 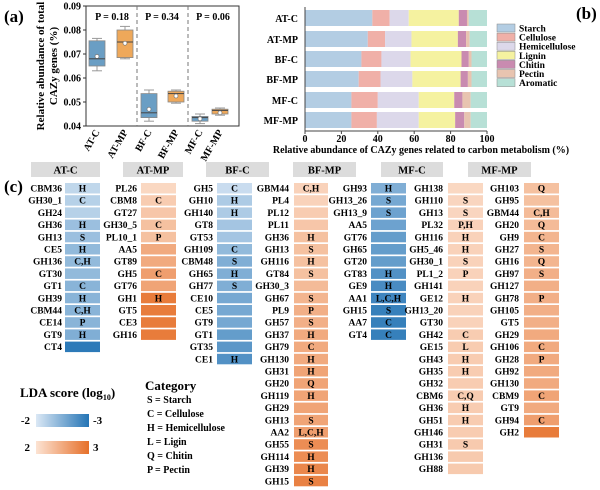 I want to click on group-header-AT-MP, so click(x=153, y=169).